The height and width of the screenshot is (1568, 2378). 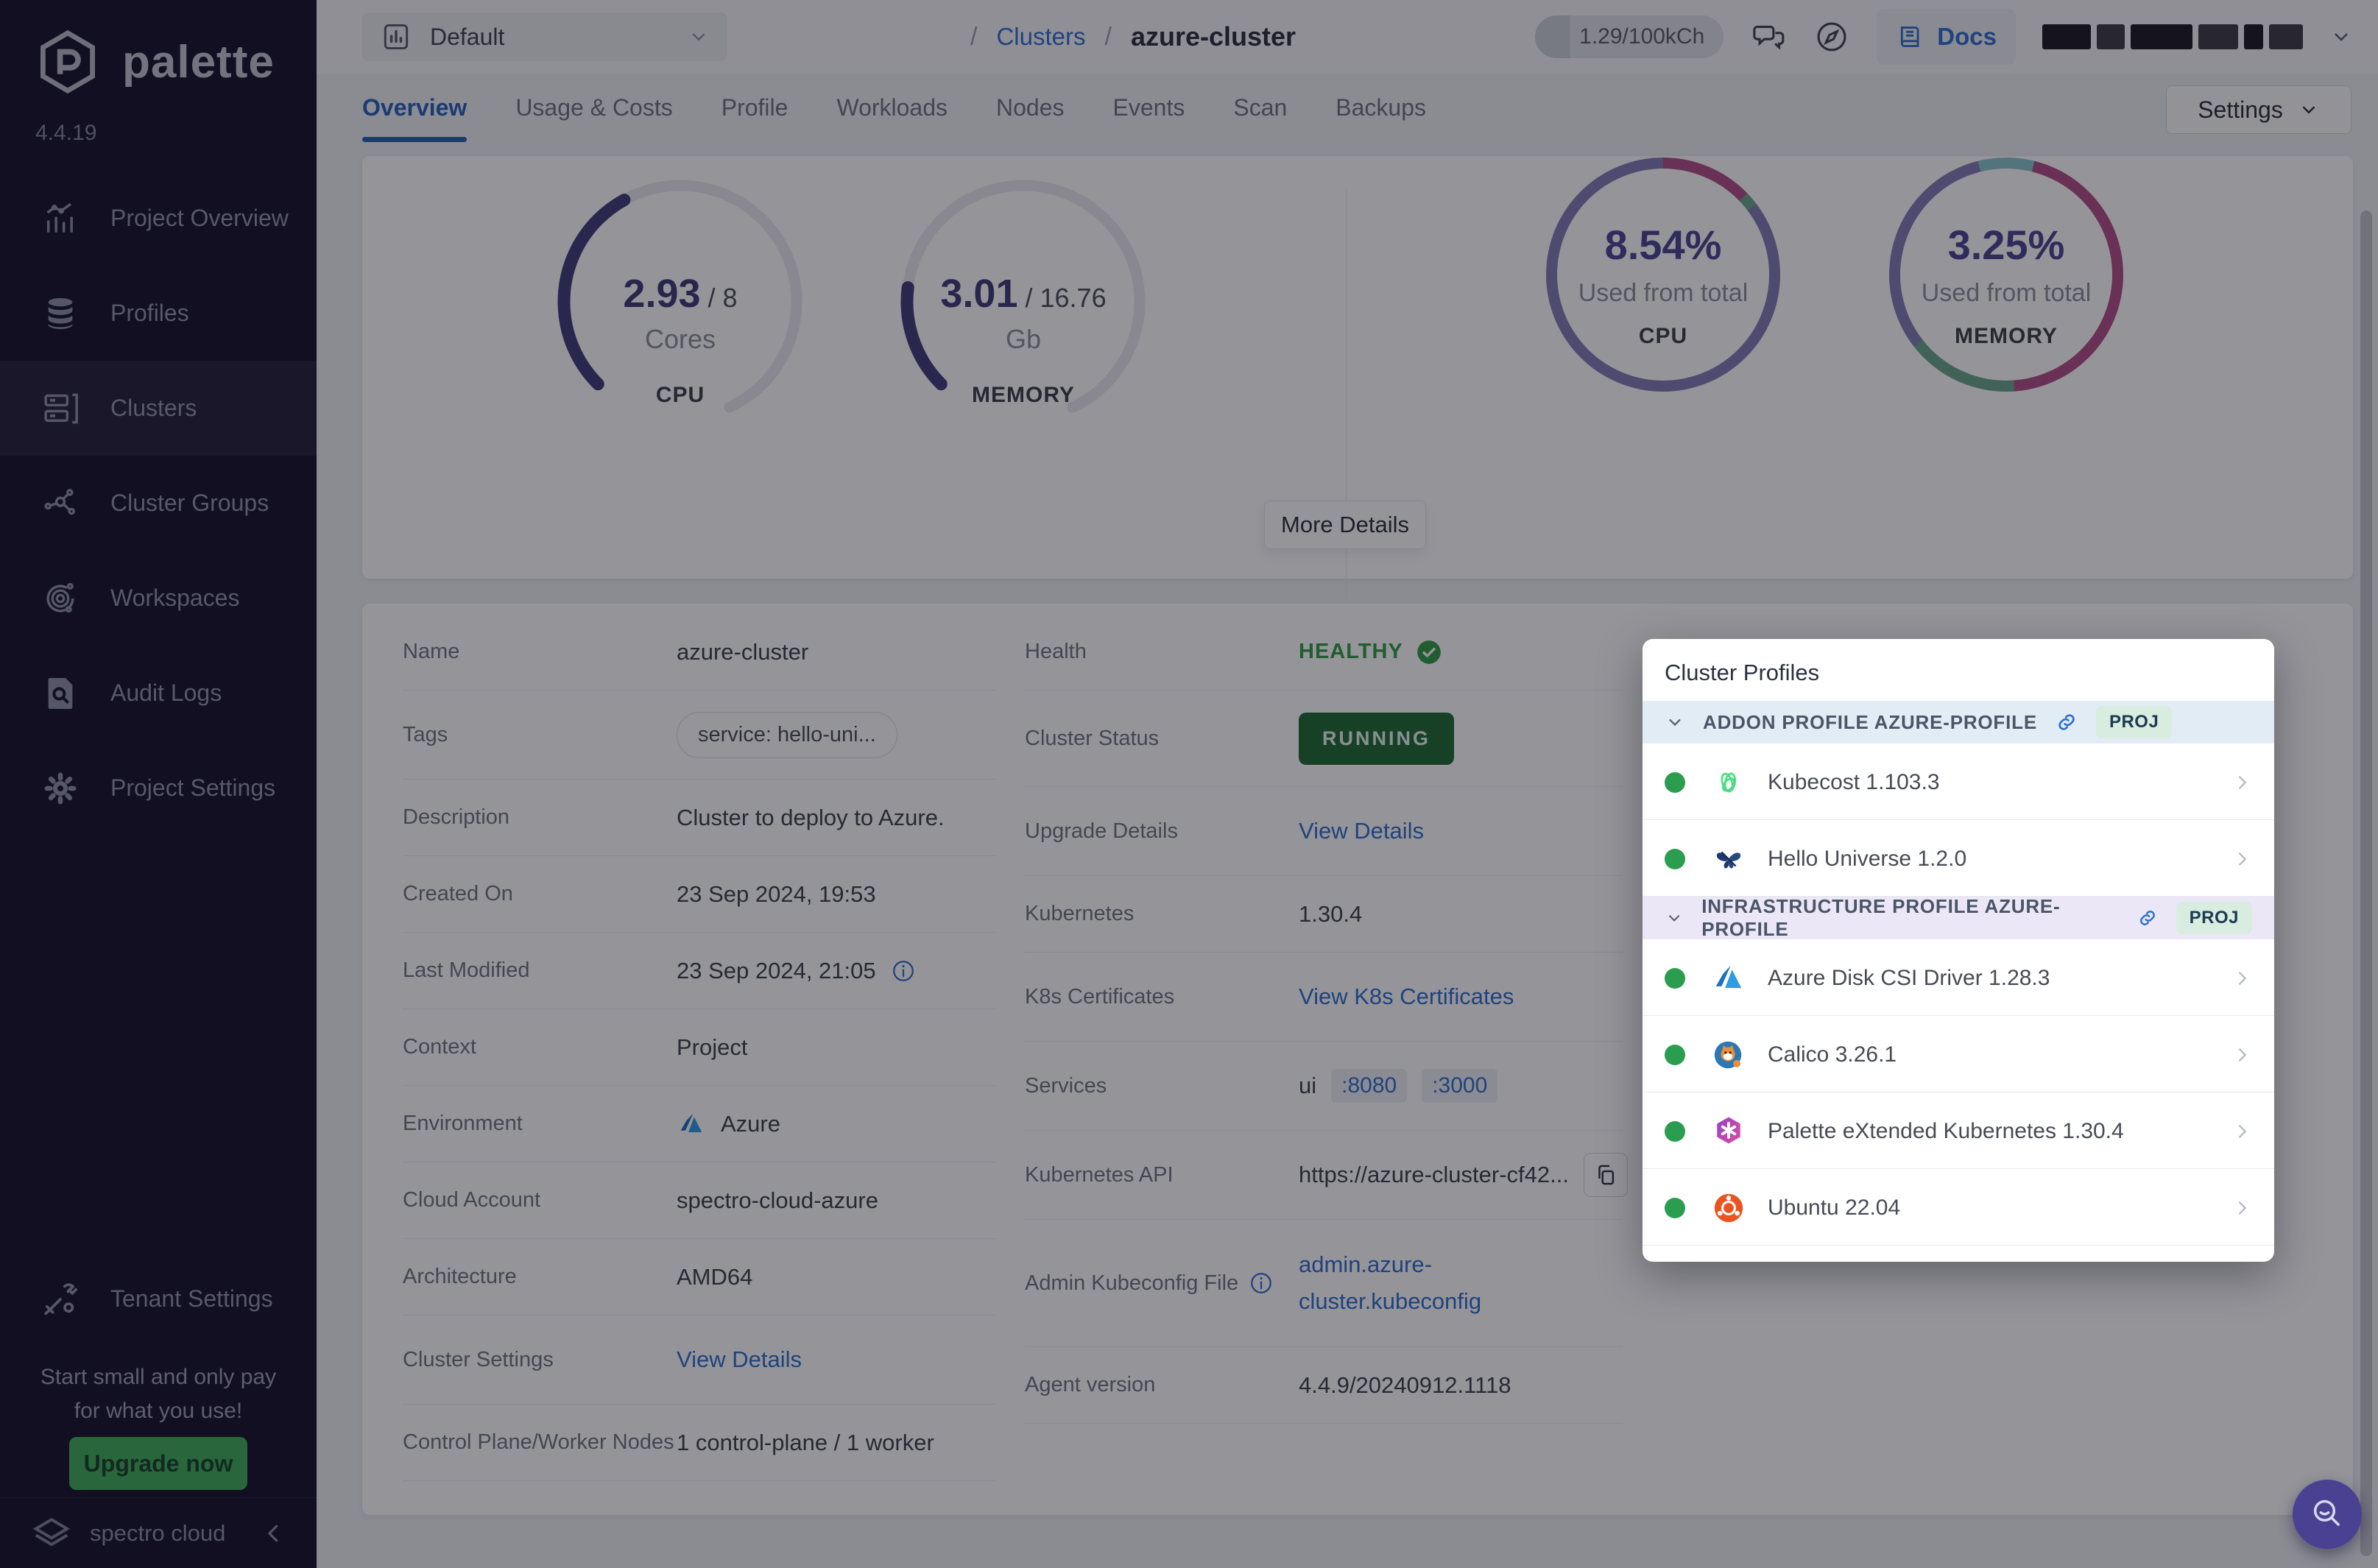 I want to click on chat-icon, so click(x=1768, y=37).